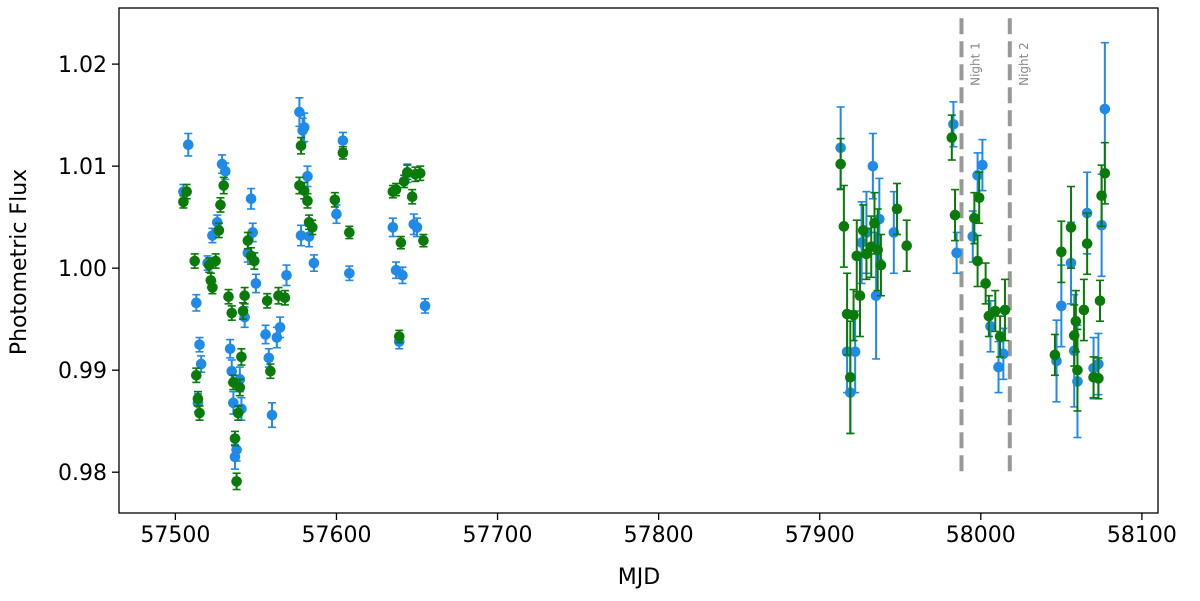  What do you see at coordinates (975, 64) in the screenshot?
I see `reference-line-label: Night 1` at bounding box center [975, 64].